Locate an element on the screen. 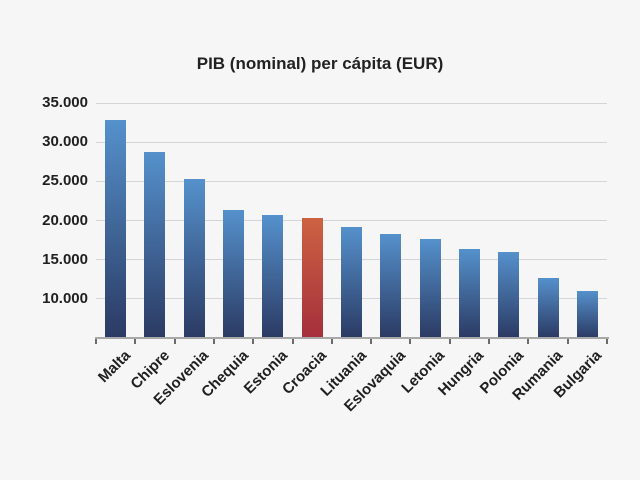 The height and width of the screenshot is (480, 640). y-axis-tick-label: 25.000 is located at coordinates (65, 181).